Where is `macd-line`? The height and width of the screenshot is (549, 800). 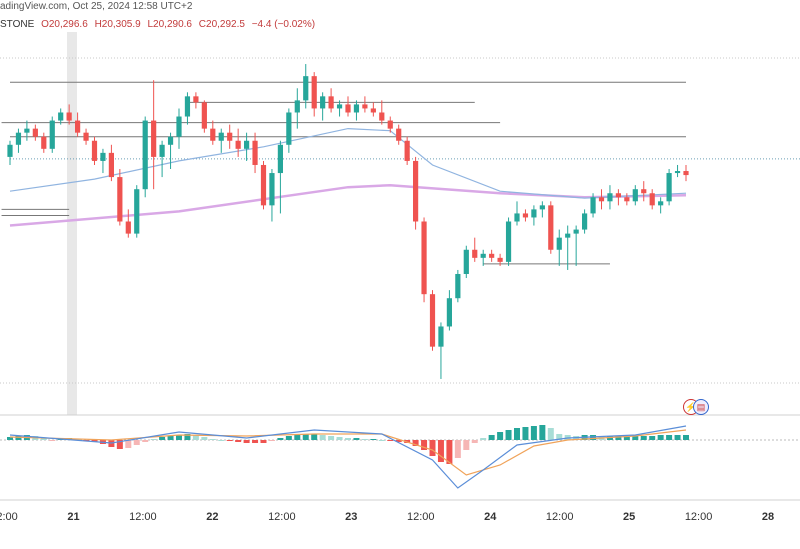 macd-line is located at coordinates (348, 457).